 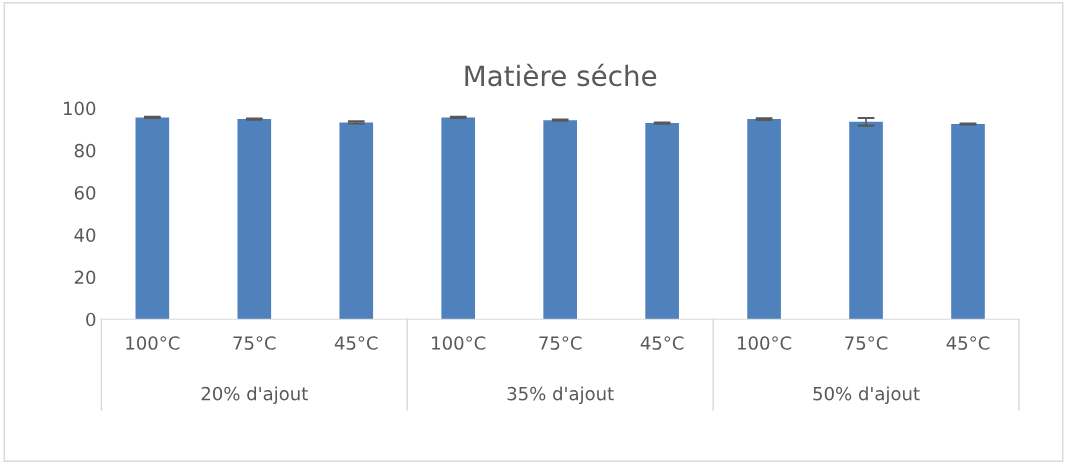 I want to click on chart-title: Matière séche, so click(x=561, y=75).